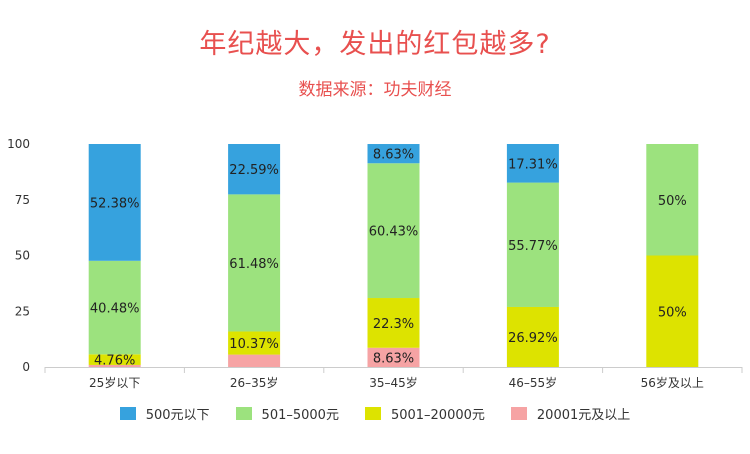 The height and width of the screenshot is (454, 750). What do you see at coordinates (375, 44) in the screenshot?
I see `chart-title: 年纪越大，发出的红包越多?` at bounding box center [375, 44].